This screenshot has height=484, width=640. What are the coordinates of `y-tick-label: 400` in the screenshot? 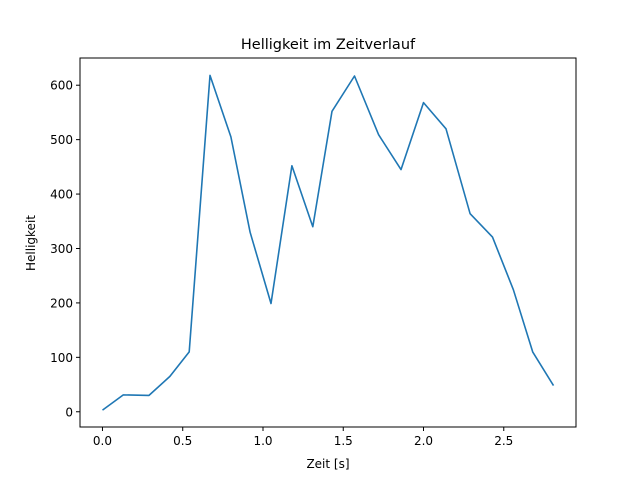 It's located at (61, 195).